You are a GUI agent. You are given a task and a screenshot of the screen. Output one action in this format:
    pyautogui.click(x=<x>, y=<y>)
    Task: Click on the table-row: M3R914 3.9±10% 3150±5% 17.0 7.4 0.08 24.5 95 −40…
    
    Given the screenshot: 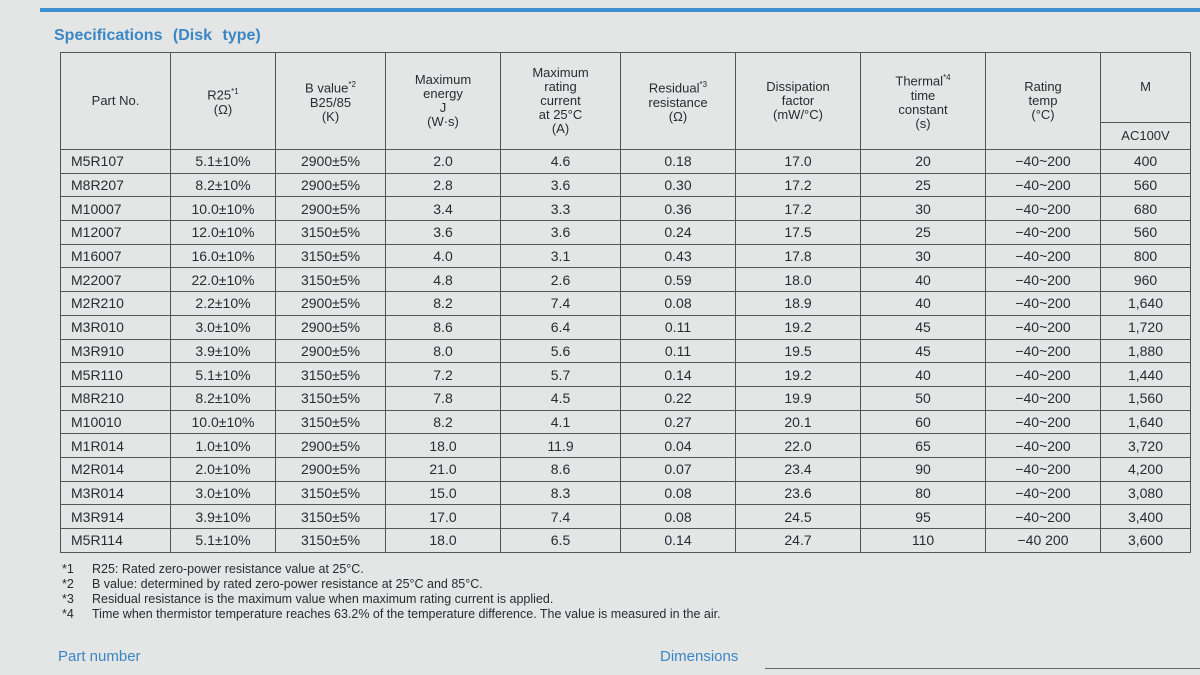 What is the action you would take?
    pyautogui.click(x=625, y=516)
    